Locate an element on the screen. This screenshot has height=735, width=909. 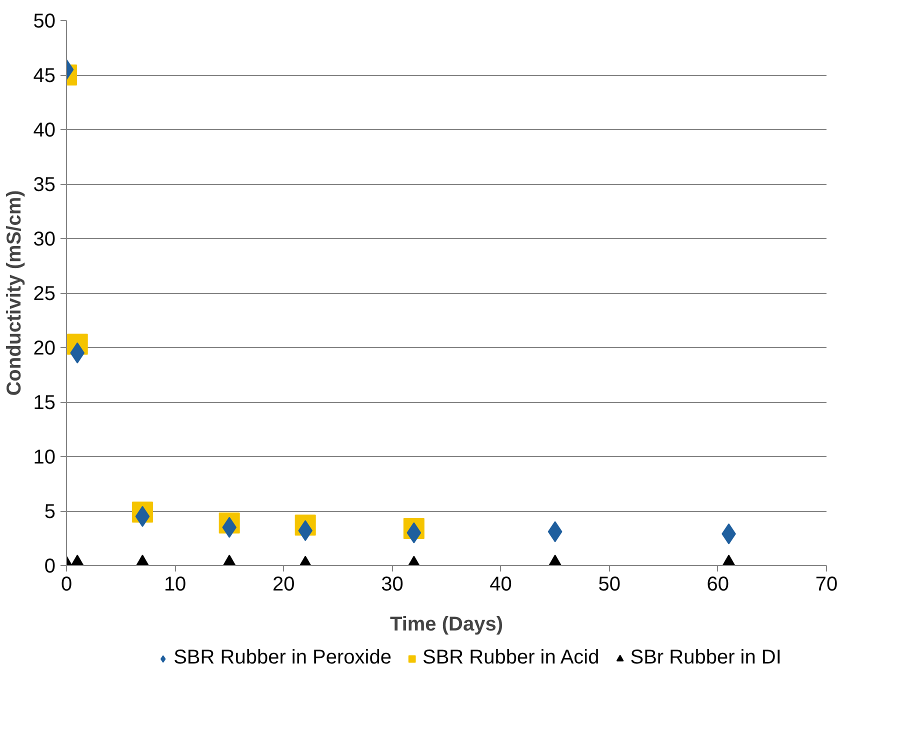
y-tick-label: 0 is located at coordinates (50, 567).